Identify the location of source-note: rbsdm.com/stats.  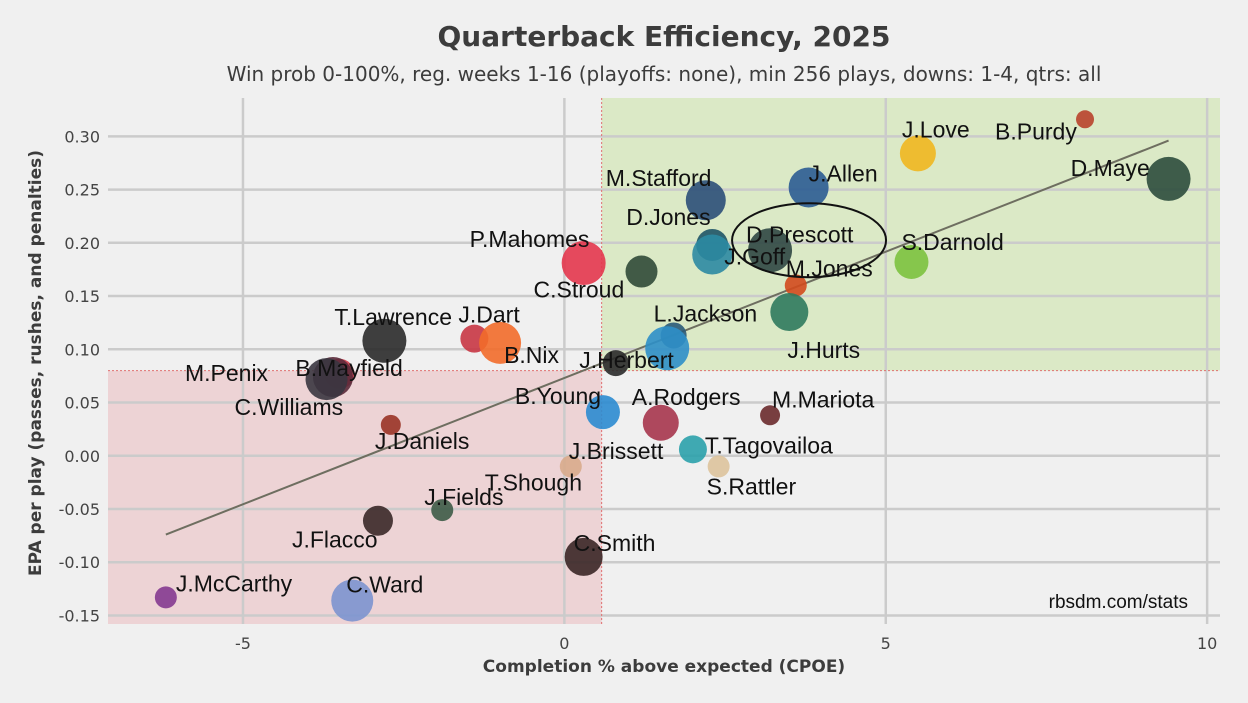
(1118, 602).